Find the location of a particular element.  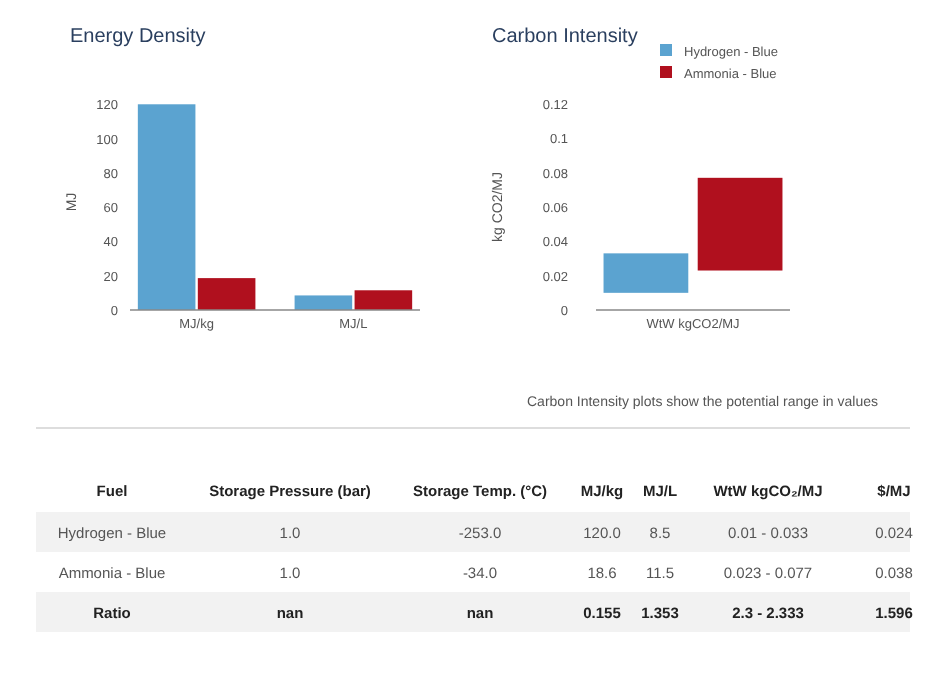

chart-title: Carbon Intensity is located at coordinates (565, 37).